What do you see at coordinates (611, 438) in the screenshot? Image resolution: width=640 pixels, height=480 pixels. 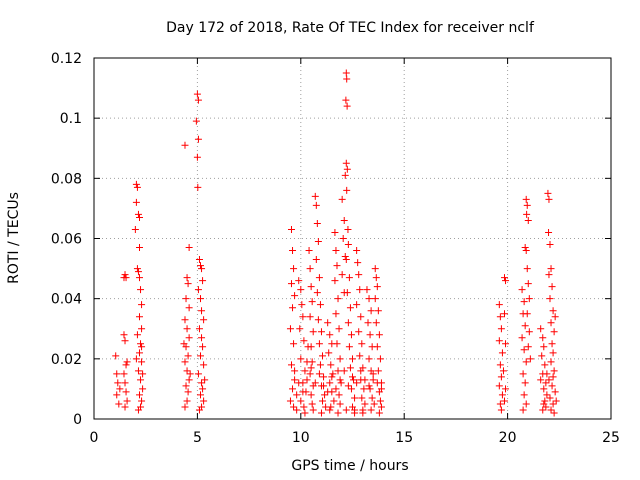 I see `x-tick-label: 25` at bounding box center [611, 438].